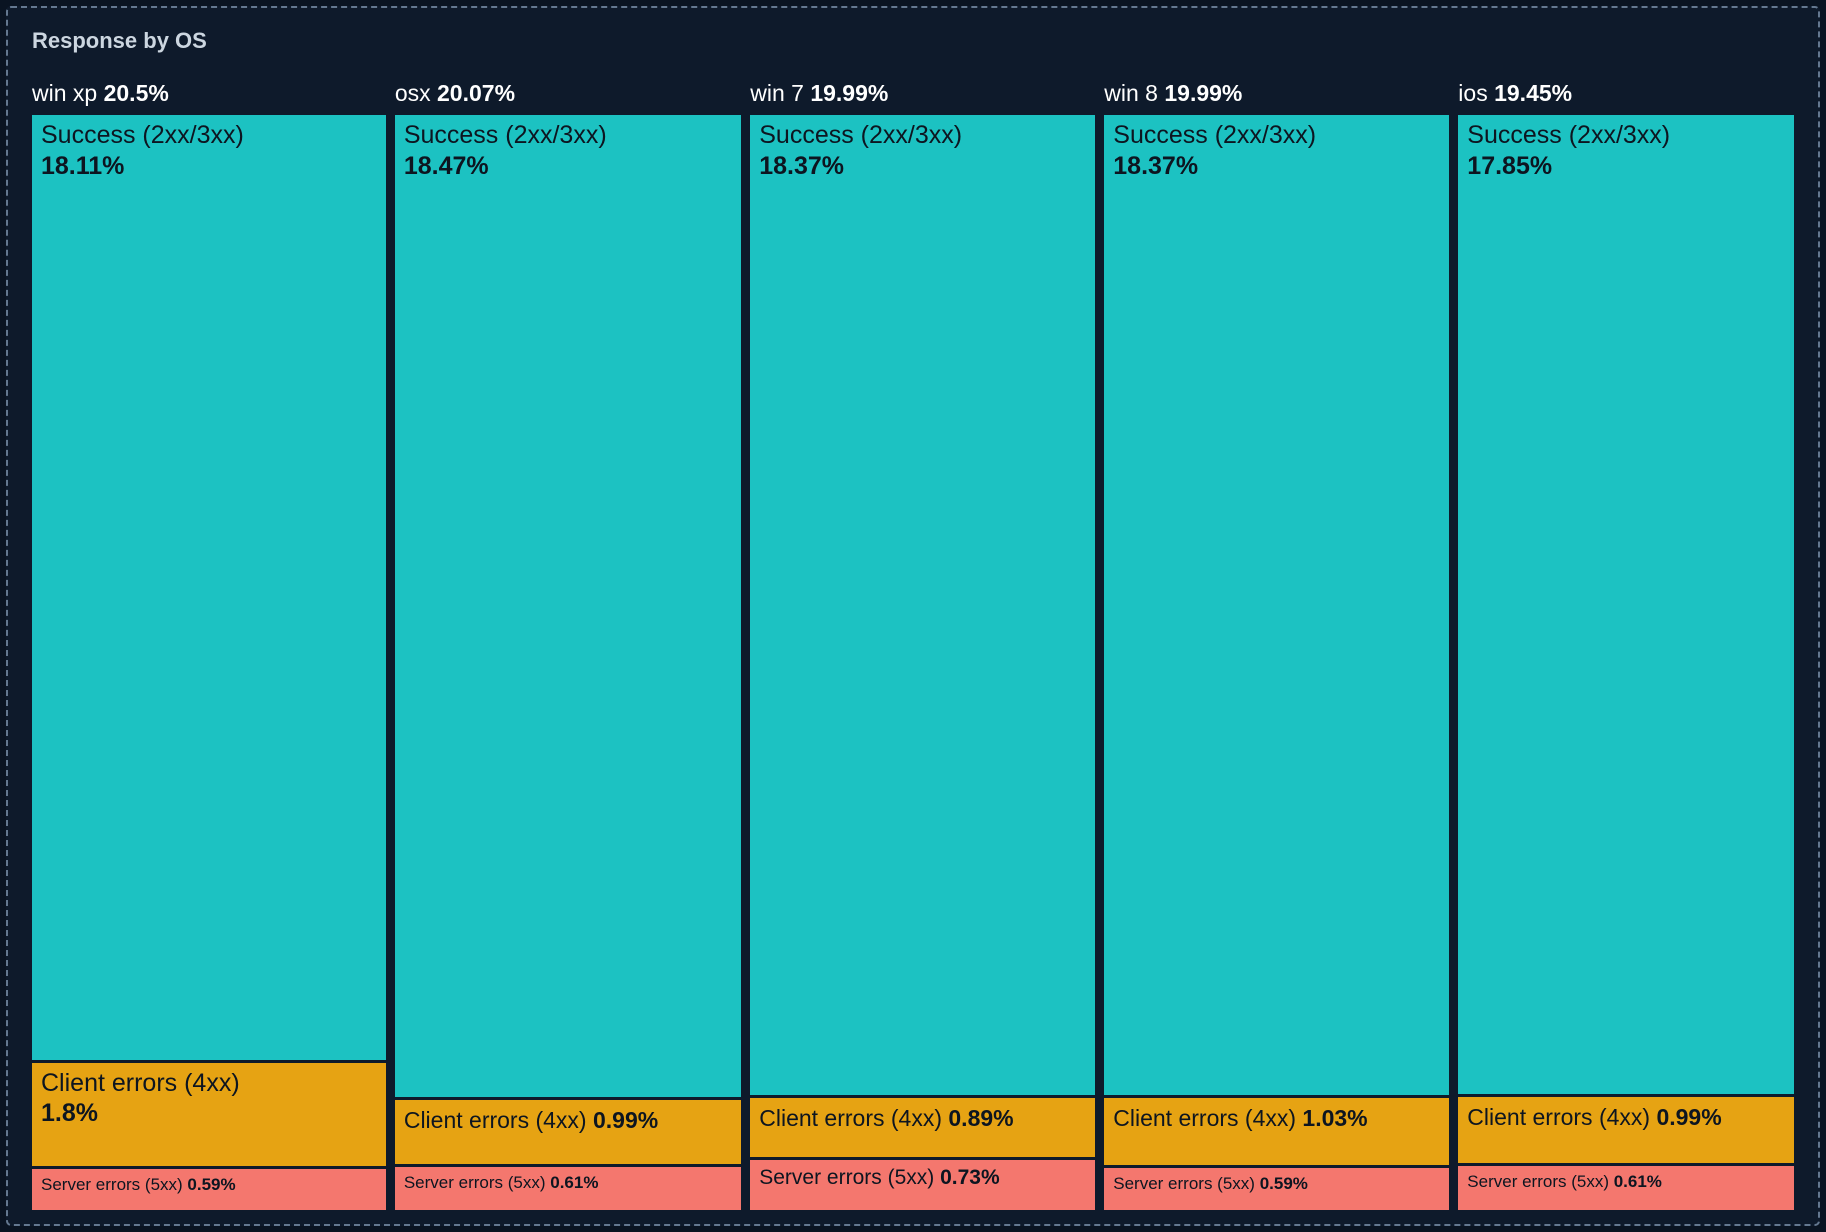  Describe the element at coordinates (568, 93) in the screenshot. I see `column-header: osx 20.07%` at that location.